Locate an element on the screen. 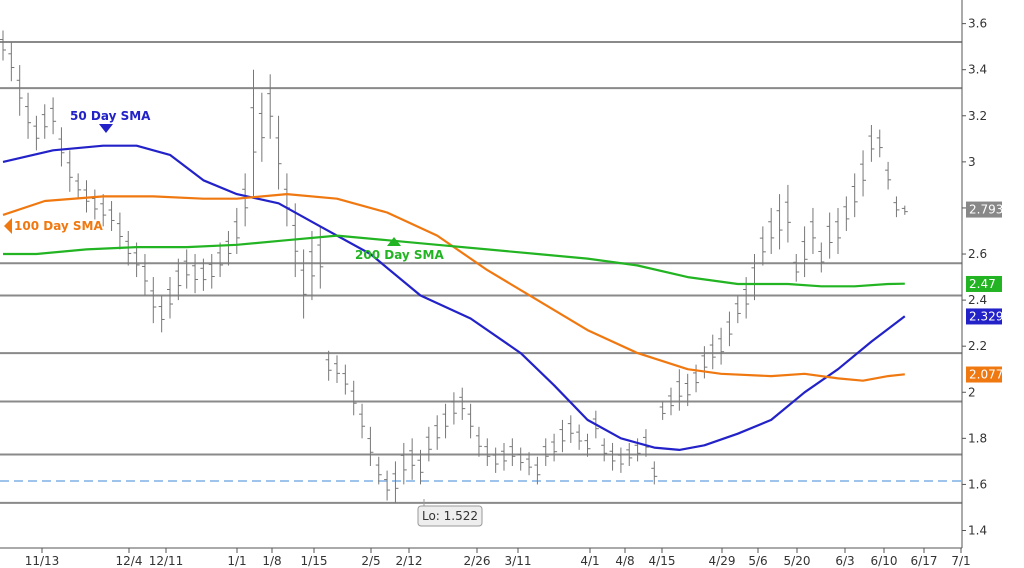  x-tick-label: 12/11 is located at coordinates (166, 561).